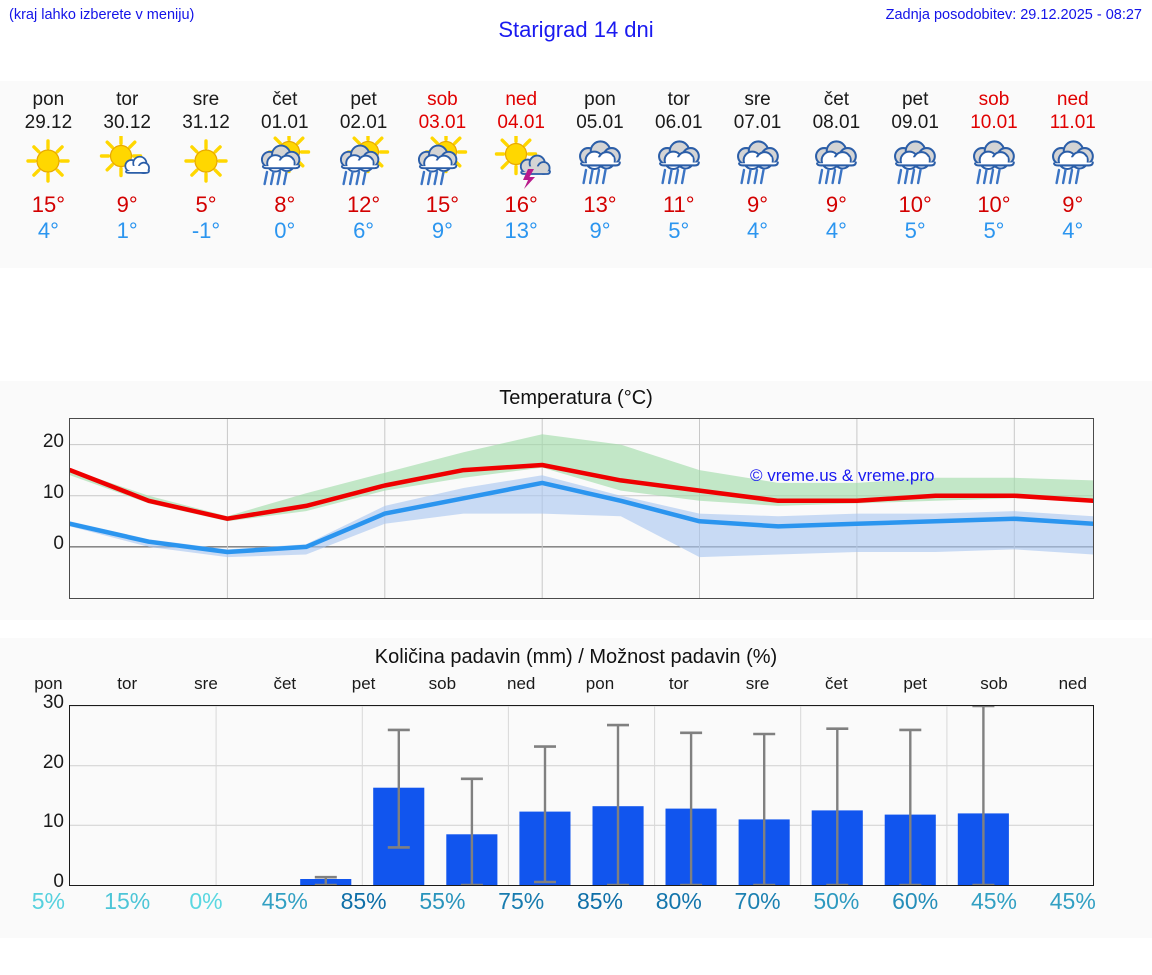 The image size is (1152, 975). Describe the element at coordinates (206, 99) in the screenshot. I see `forecast-day-name: sre` at that location.